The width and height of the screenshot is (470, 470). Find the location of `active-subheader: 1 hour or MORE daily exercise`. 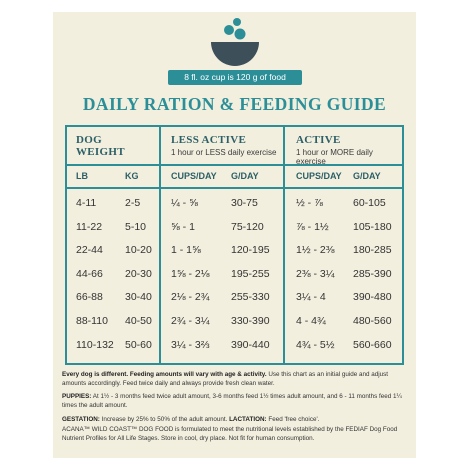

active-subheader: 1 hour or MORE daily exercise is located at coordinates (334, 157).